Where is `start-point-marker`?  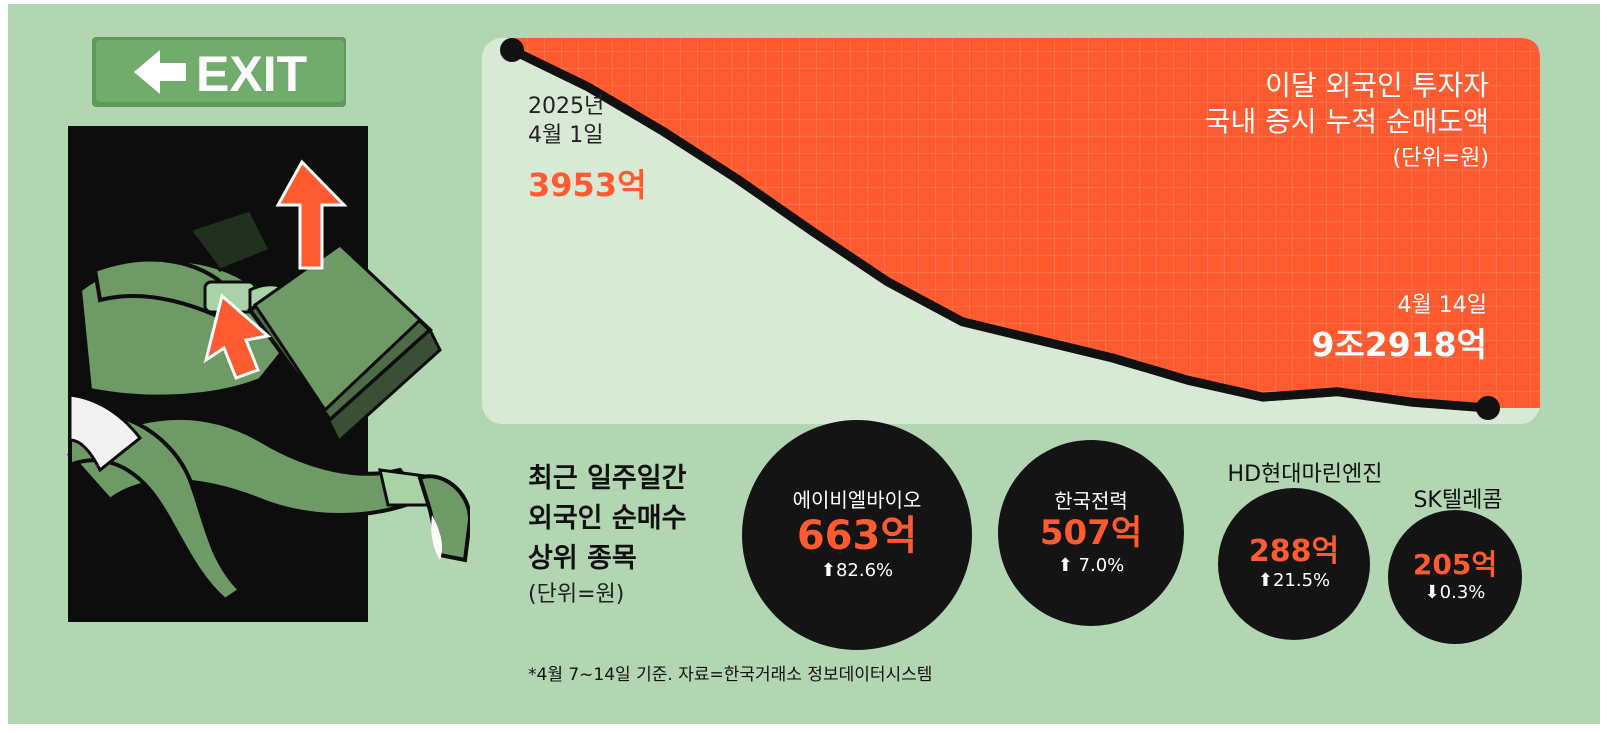 start-point-marker is located at coordinates (512, 50).